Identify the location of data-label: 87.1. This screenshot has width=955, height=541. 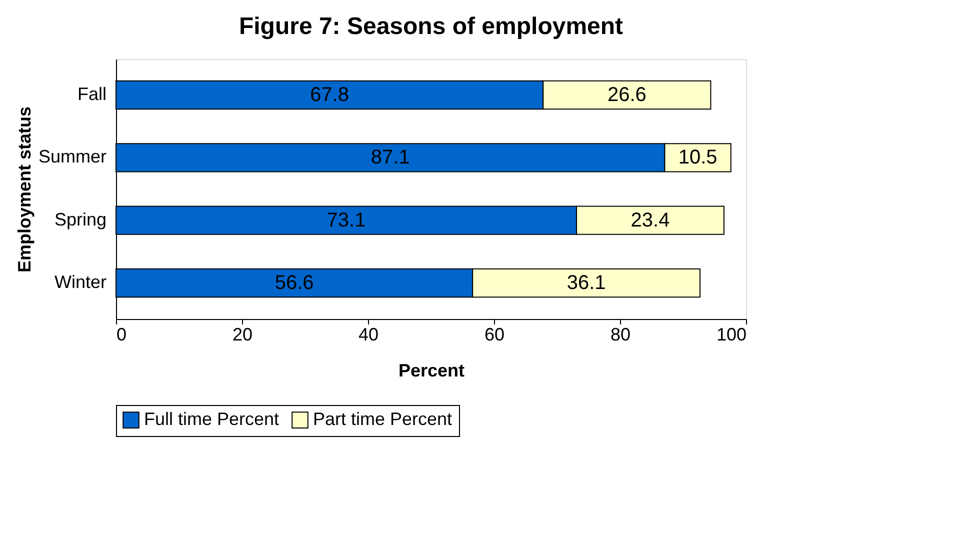
(390, 157).